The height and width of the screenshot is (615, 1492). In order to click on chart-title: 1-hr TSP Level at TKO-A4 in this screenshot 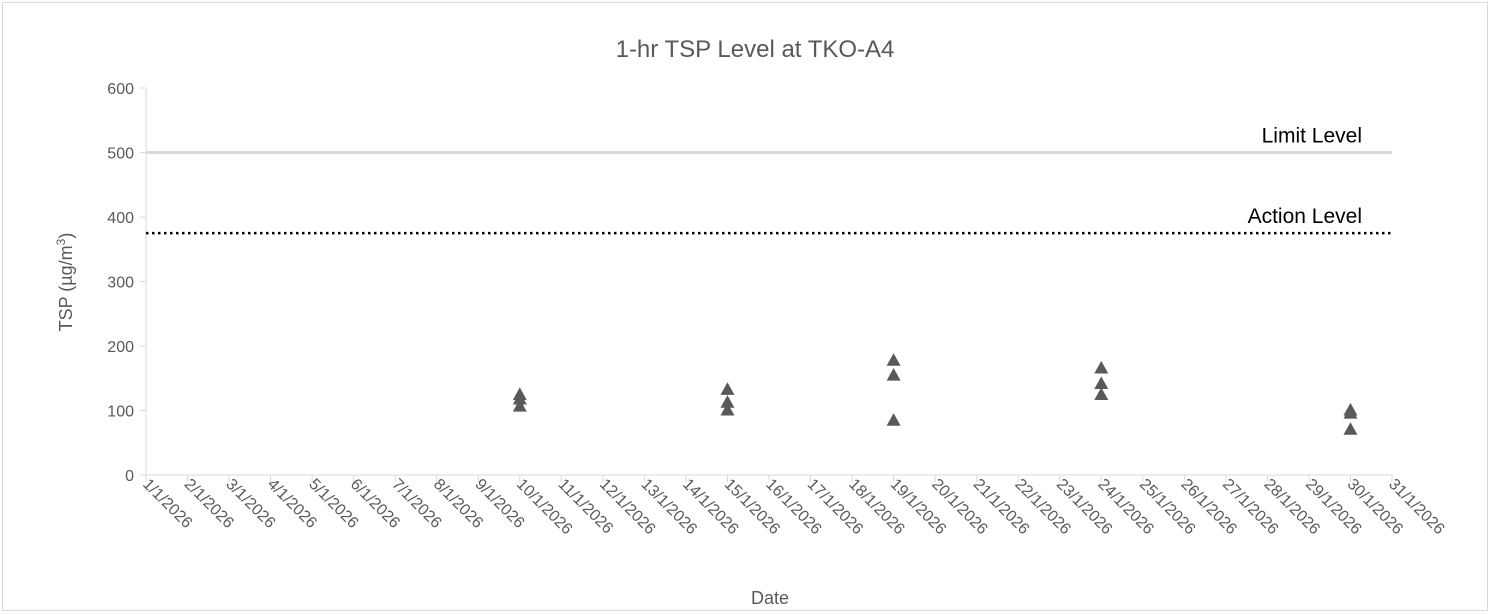, I will do `click(755, 49)`.